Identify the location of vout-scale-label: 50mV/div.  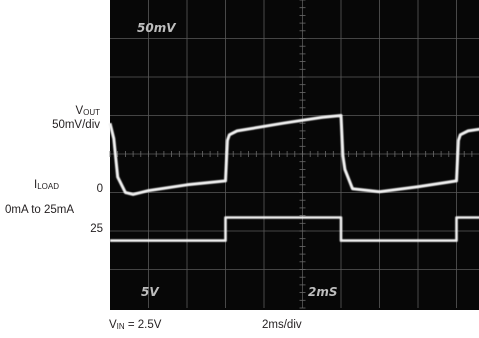
(76, 125).